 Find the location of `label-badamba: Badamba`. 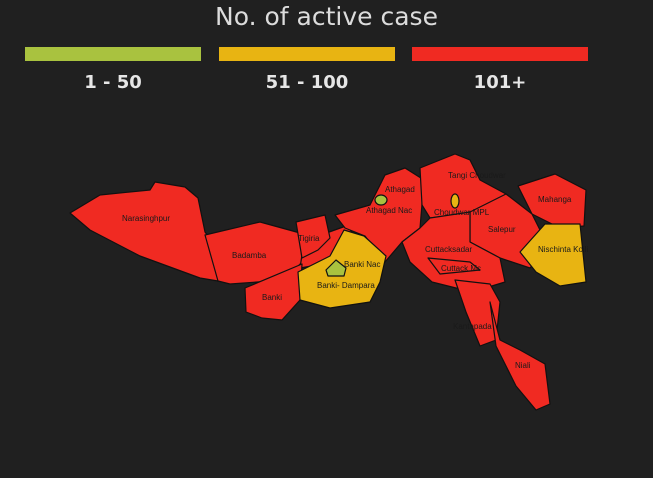

label-badamba: Badamba is located at coordinates (249, 255).